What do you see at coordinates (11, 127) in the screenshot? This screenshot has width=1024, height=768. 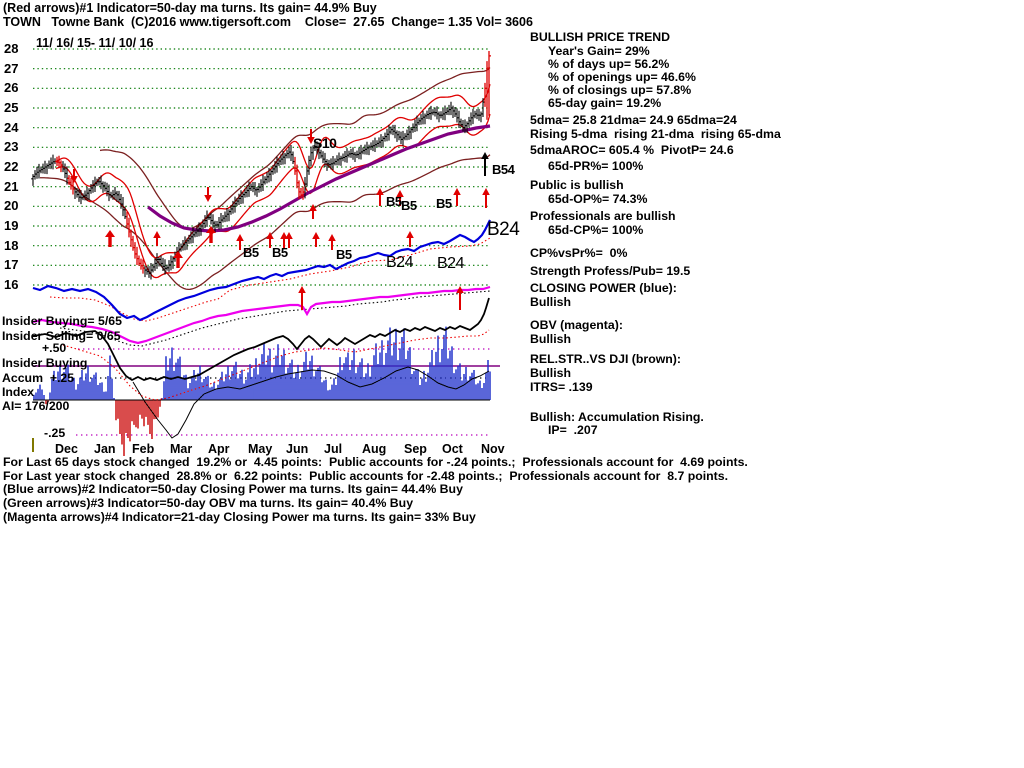 I see `y-tick-24: 24` at bounding box center [11, 127].